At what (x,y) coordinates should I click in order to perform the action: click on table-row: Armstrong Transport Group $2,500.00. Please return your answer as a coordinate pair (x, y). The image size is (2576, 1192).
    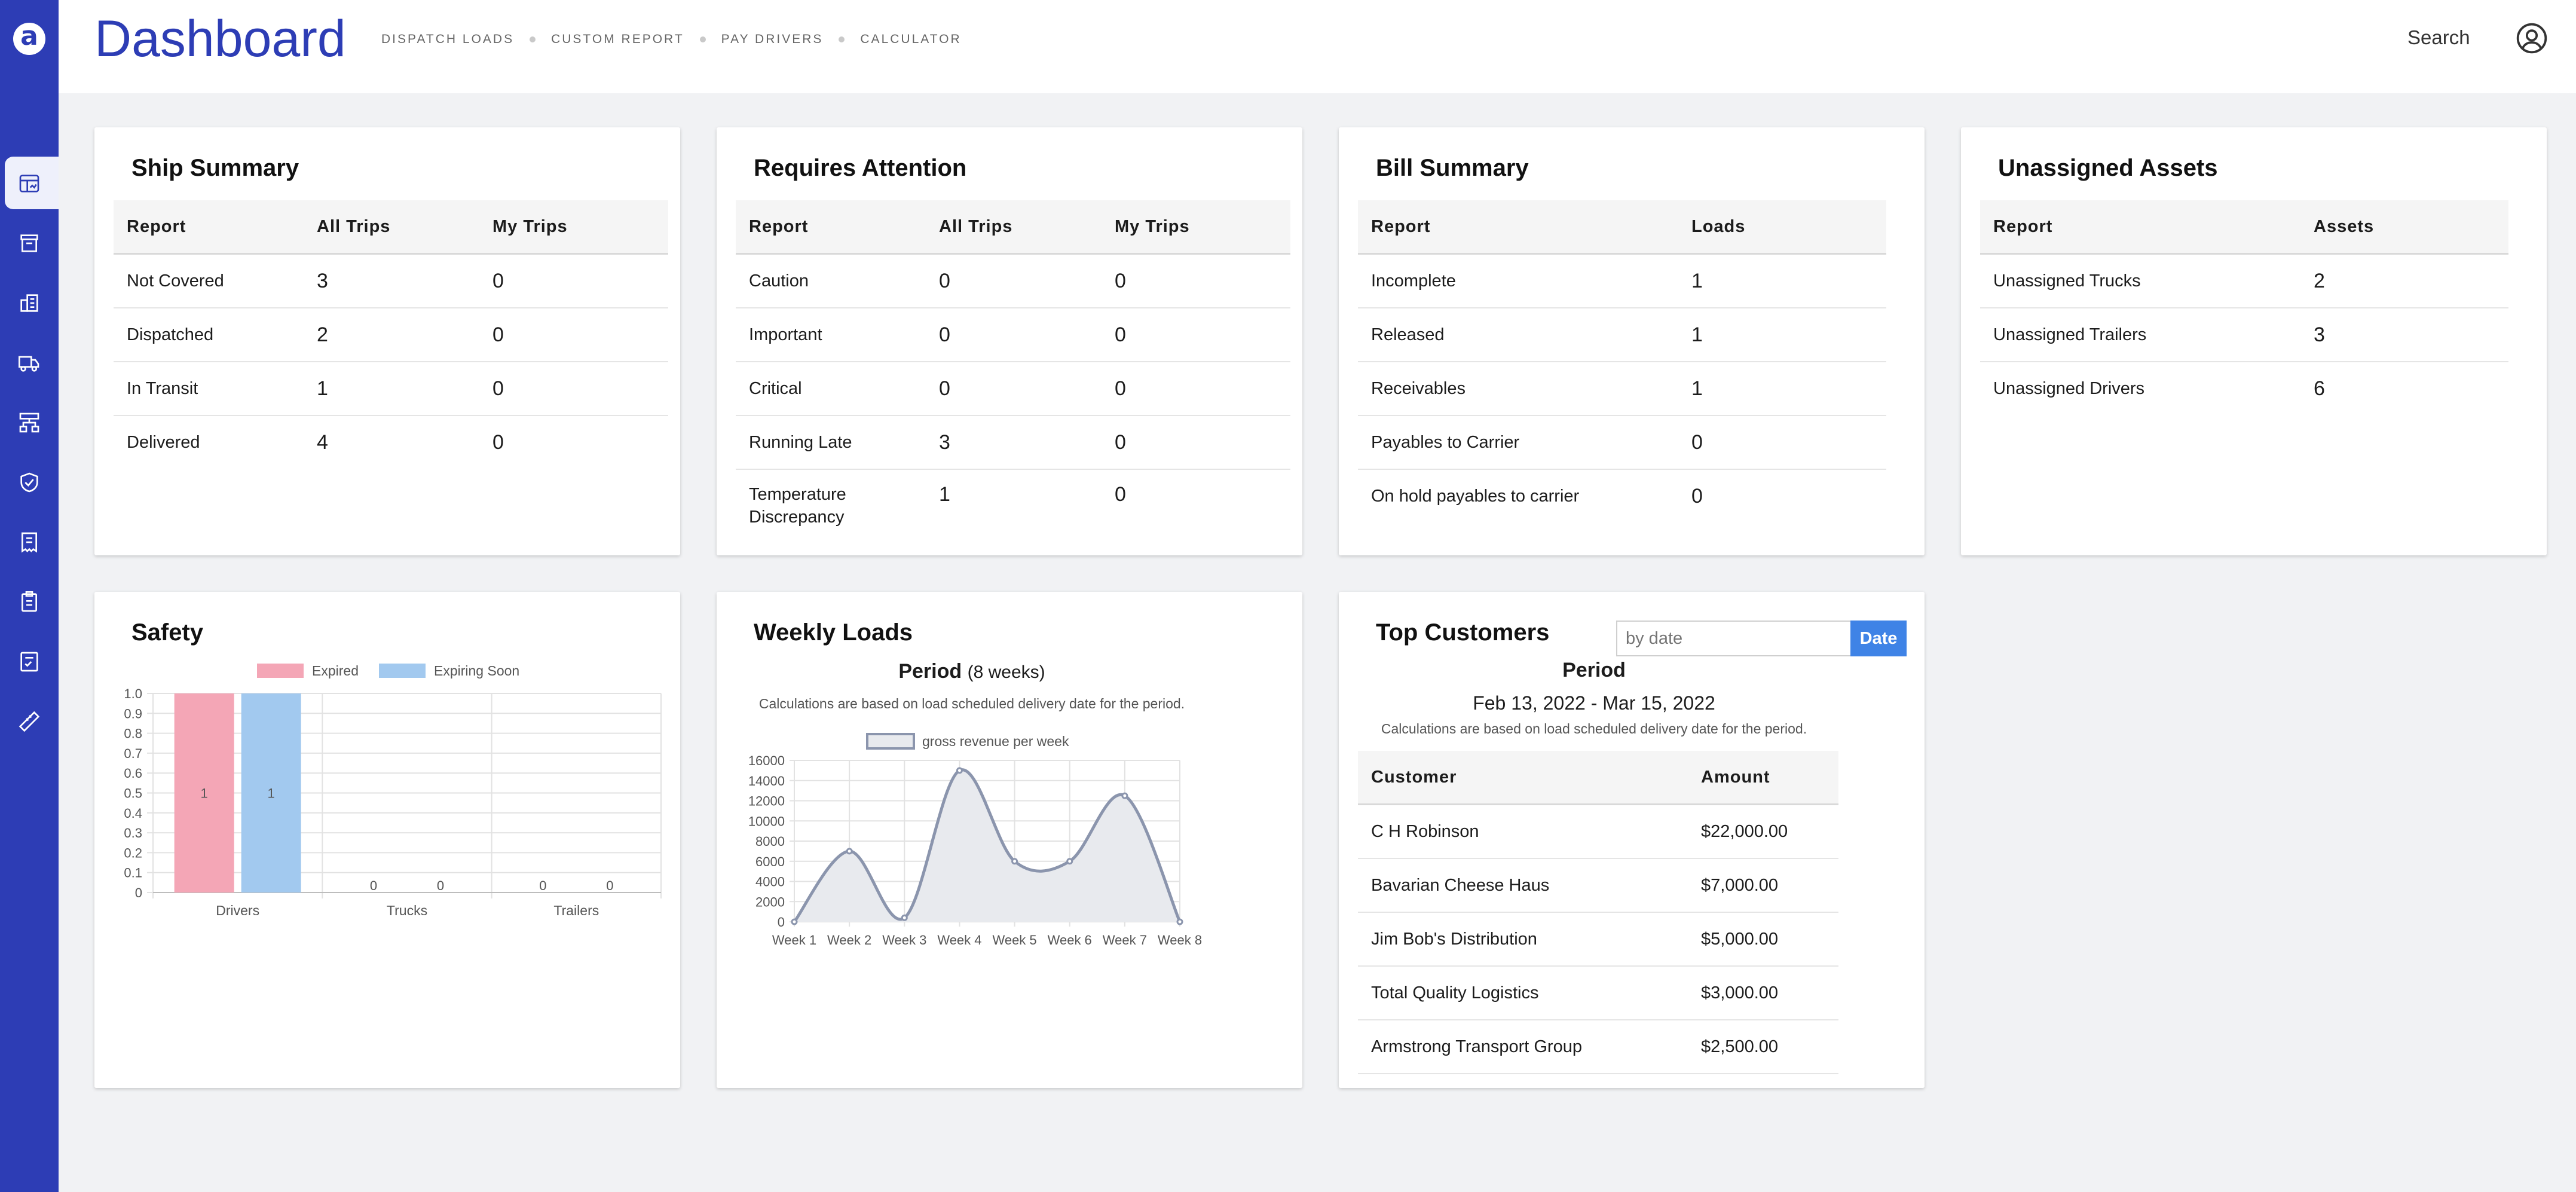
    Looking at the image, I should click on (1598, 1047).